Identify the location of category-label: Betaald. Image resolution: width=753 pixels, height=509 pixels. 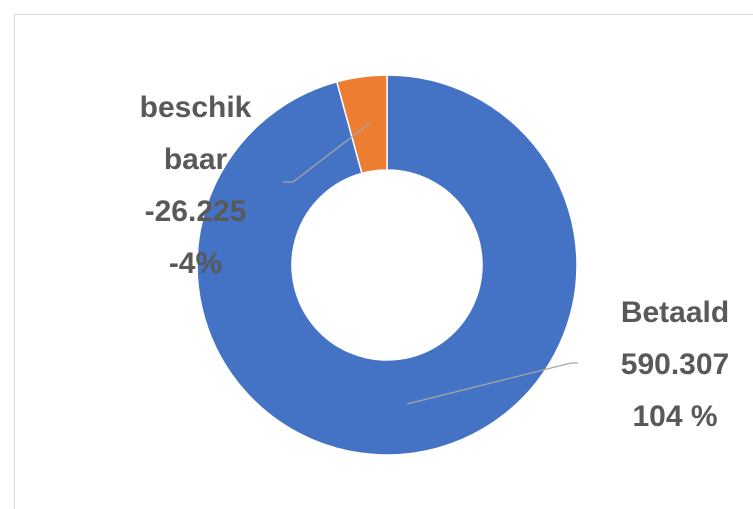
(675, 312).